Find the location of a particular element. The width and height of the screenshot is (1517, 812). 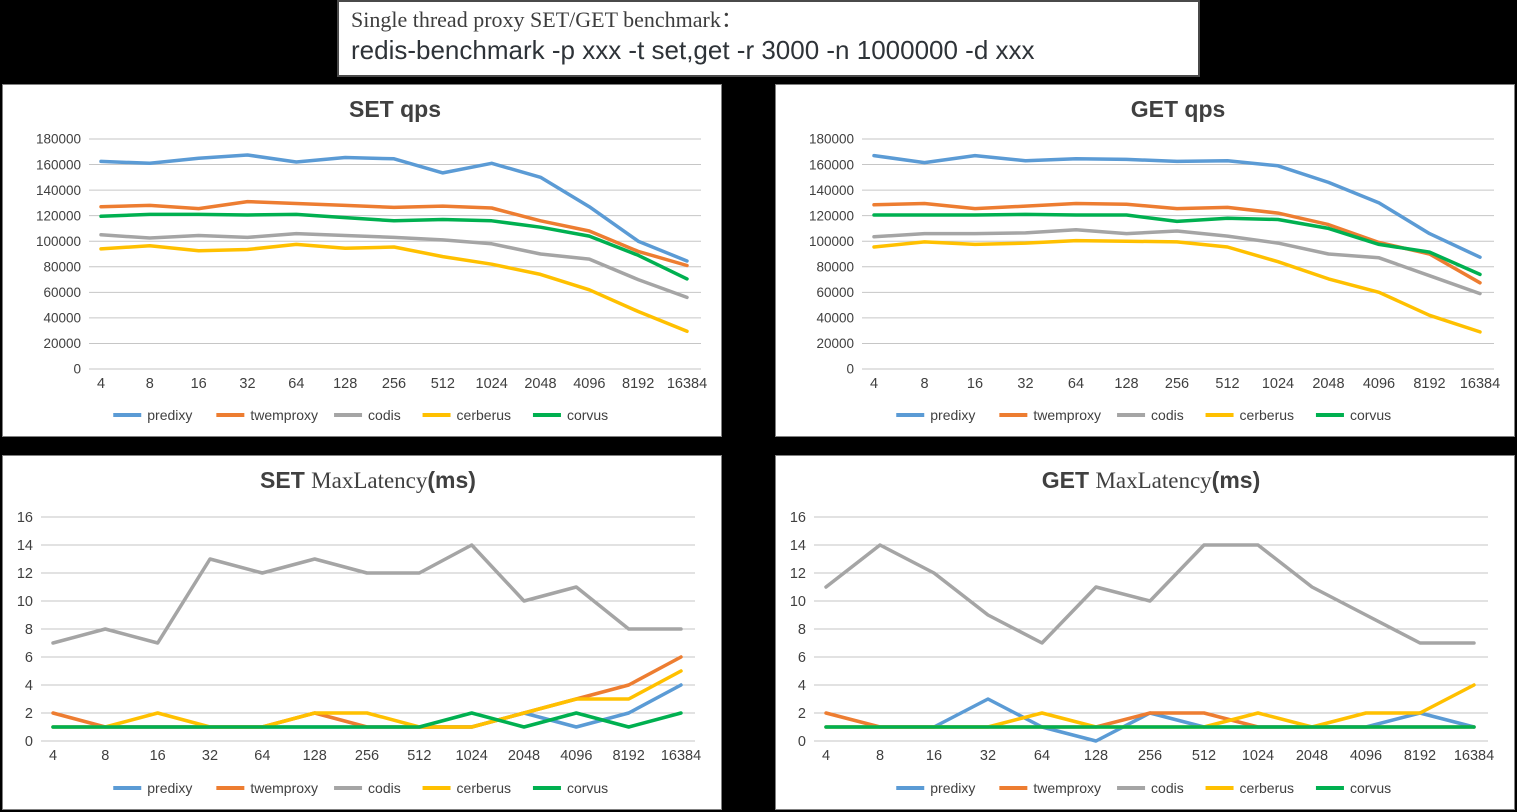

y-tick-label: 6 is located at coordinates (802, 658).